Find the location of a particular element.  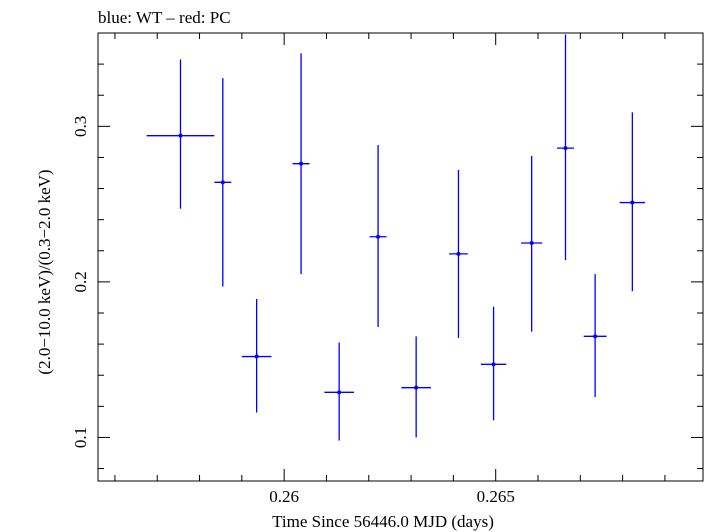

chart-title: blue: WT – red: PC is located at coordinates (164, 17).